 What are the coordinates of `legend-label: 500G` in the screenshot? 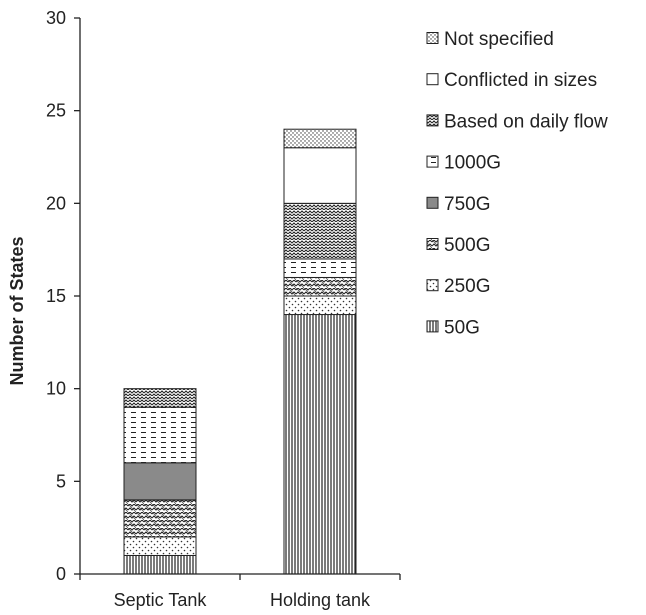 It's located at (467, 245).